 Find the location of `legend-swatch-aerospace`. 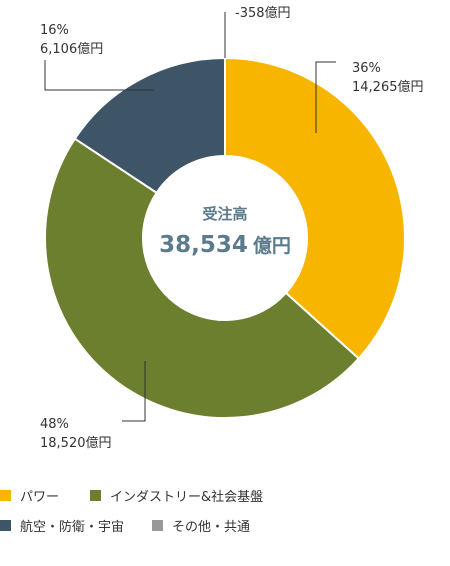

legend-swatch-aerospace is located at coordinates (5, 525).